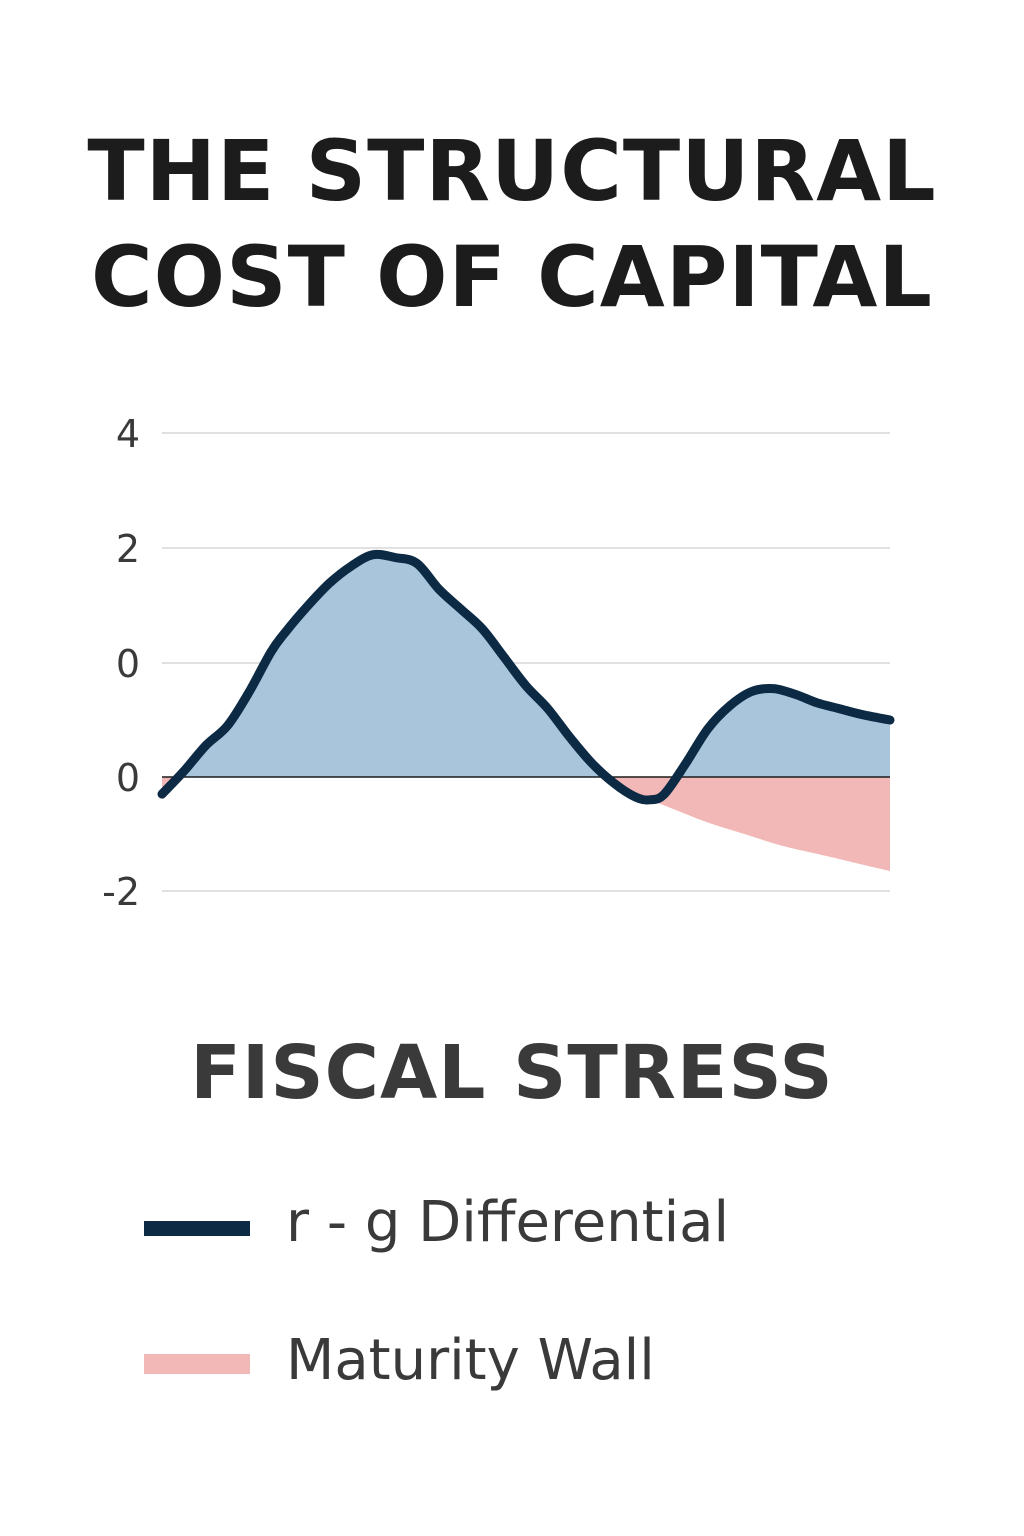 This screenshot has height=1536, width=1024. What do you see at coordinates (197, 1364) in the screenshot?
I see `legend-swatch-area` at bounding box center [197, 1364].